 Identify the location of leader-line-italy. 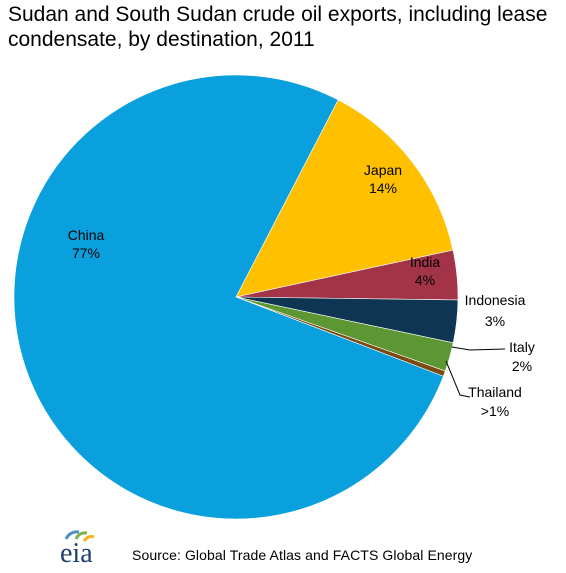
(478, 348).